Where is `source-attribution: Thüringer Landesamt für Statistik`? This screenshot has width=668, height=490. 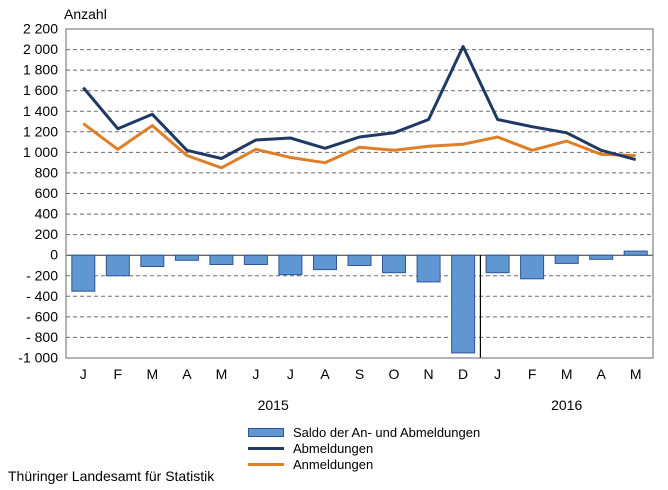 source-attribution: Thüringer Landesamt für Statistik is located at coordinates (111, 476).